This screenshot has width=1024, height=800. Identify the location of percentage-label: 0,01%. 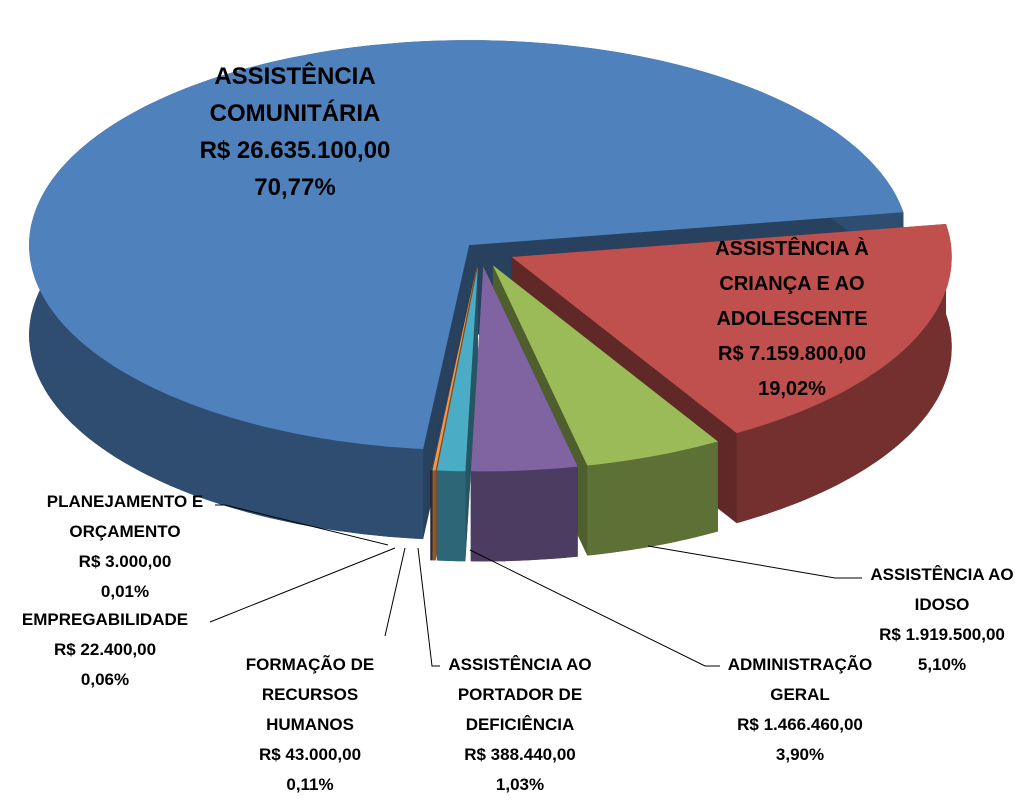
(125, 592).